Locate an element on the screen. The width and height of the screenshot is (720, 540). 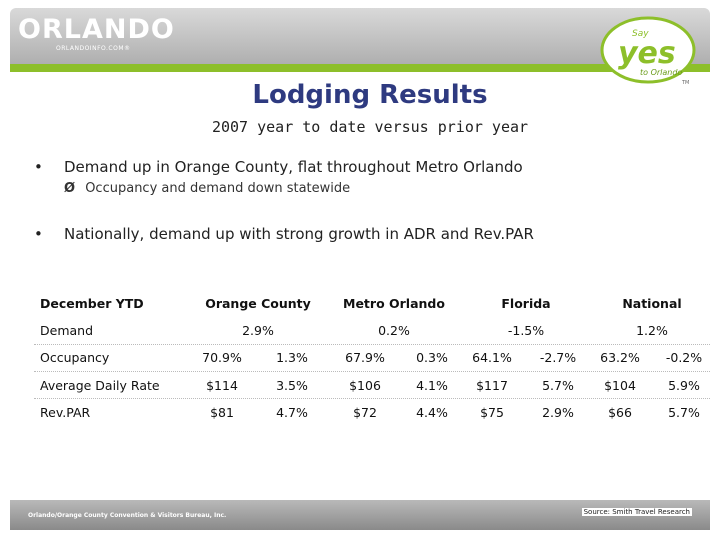
say-yes-badge: Say yes to Orlando TM is located at coordinates (648, 51).